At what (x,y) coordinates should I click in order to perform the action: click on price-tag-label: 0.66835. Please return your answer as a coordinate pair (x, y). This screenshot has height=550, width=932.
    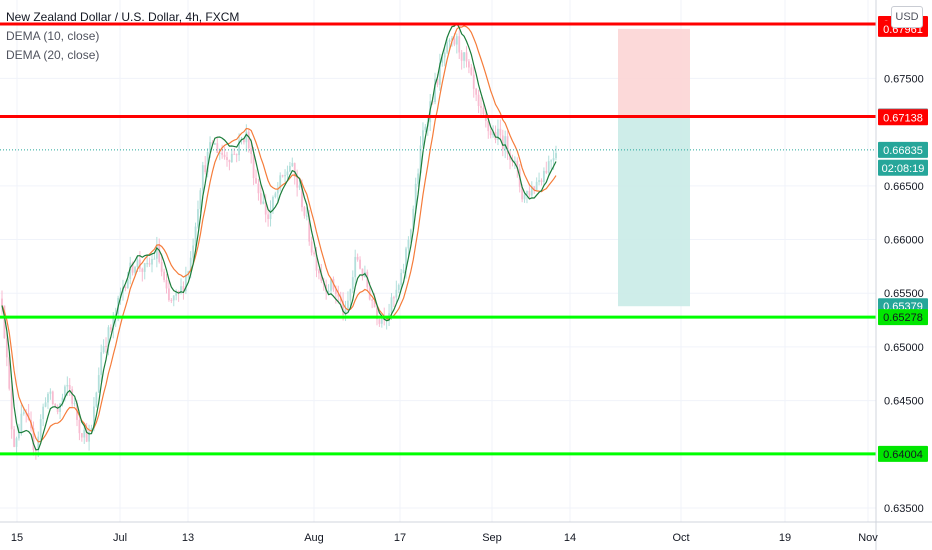
    Looking at the image, I should click on (903, 151).